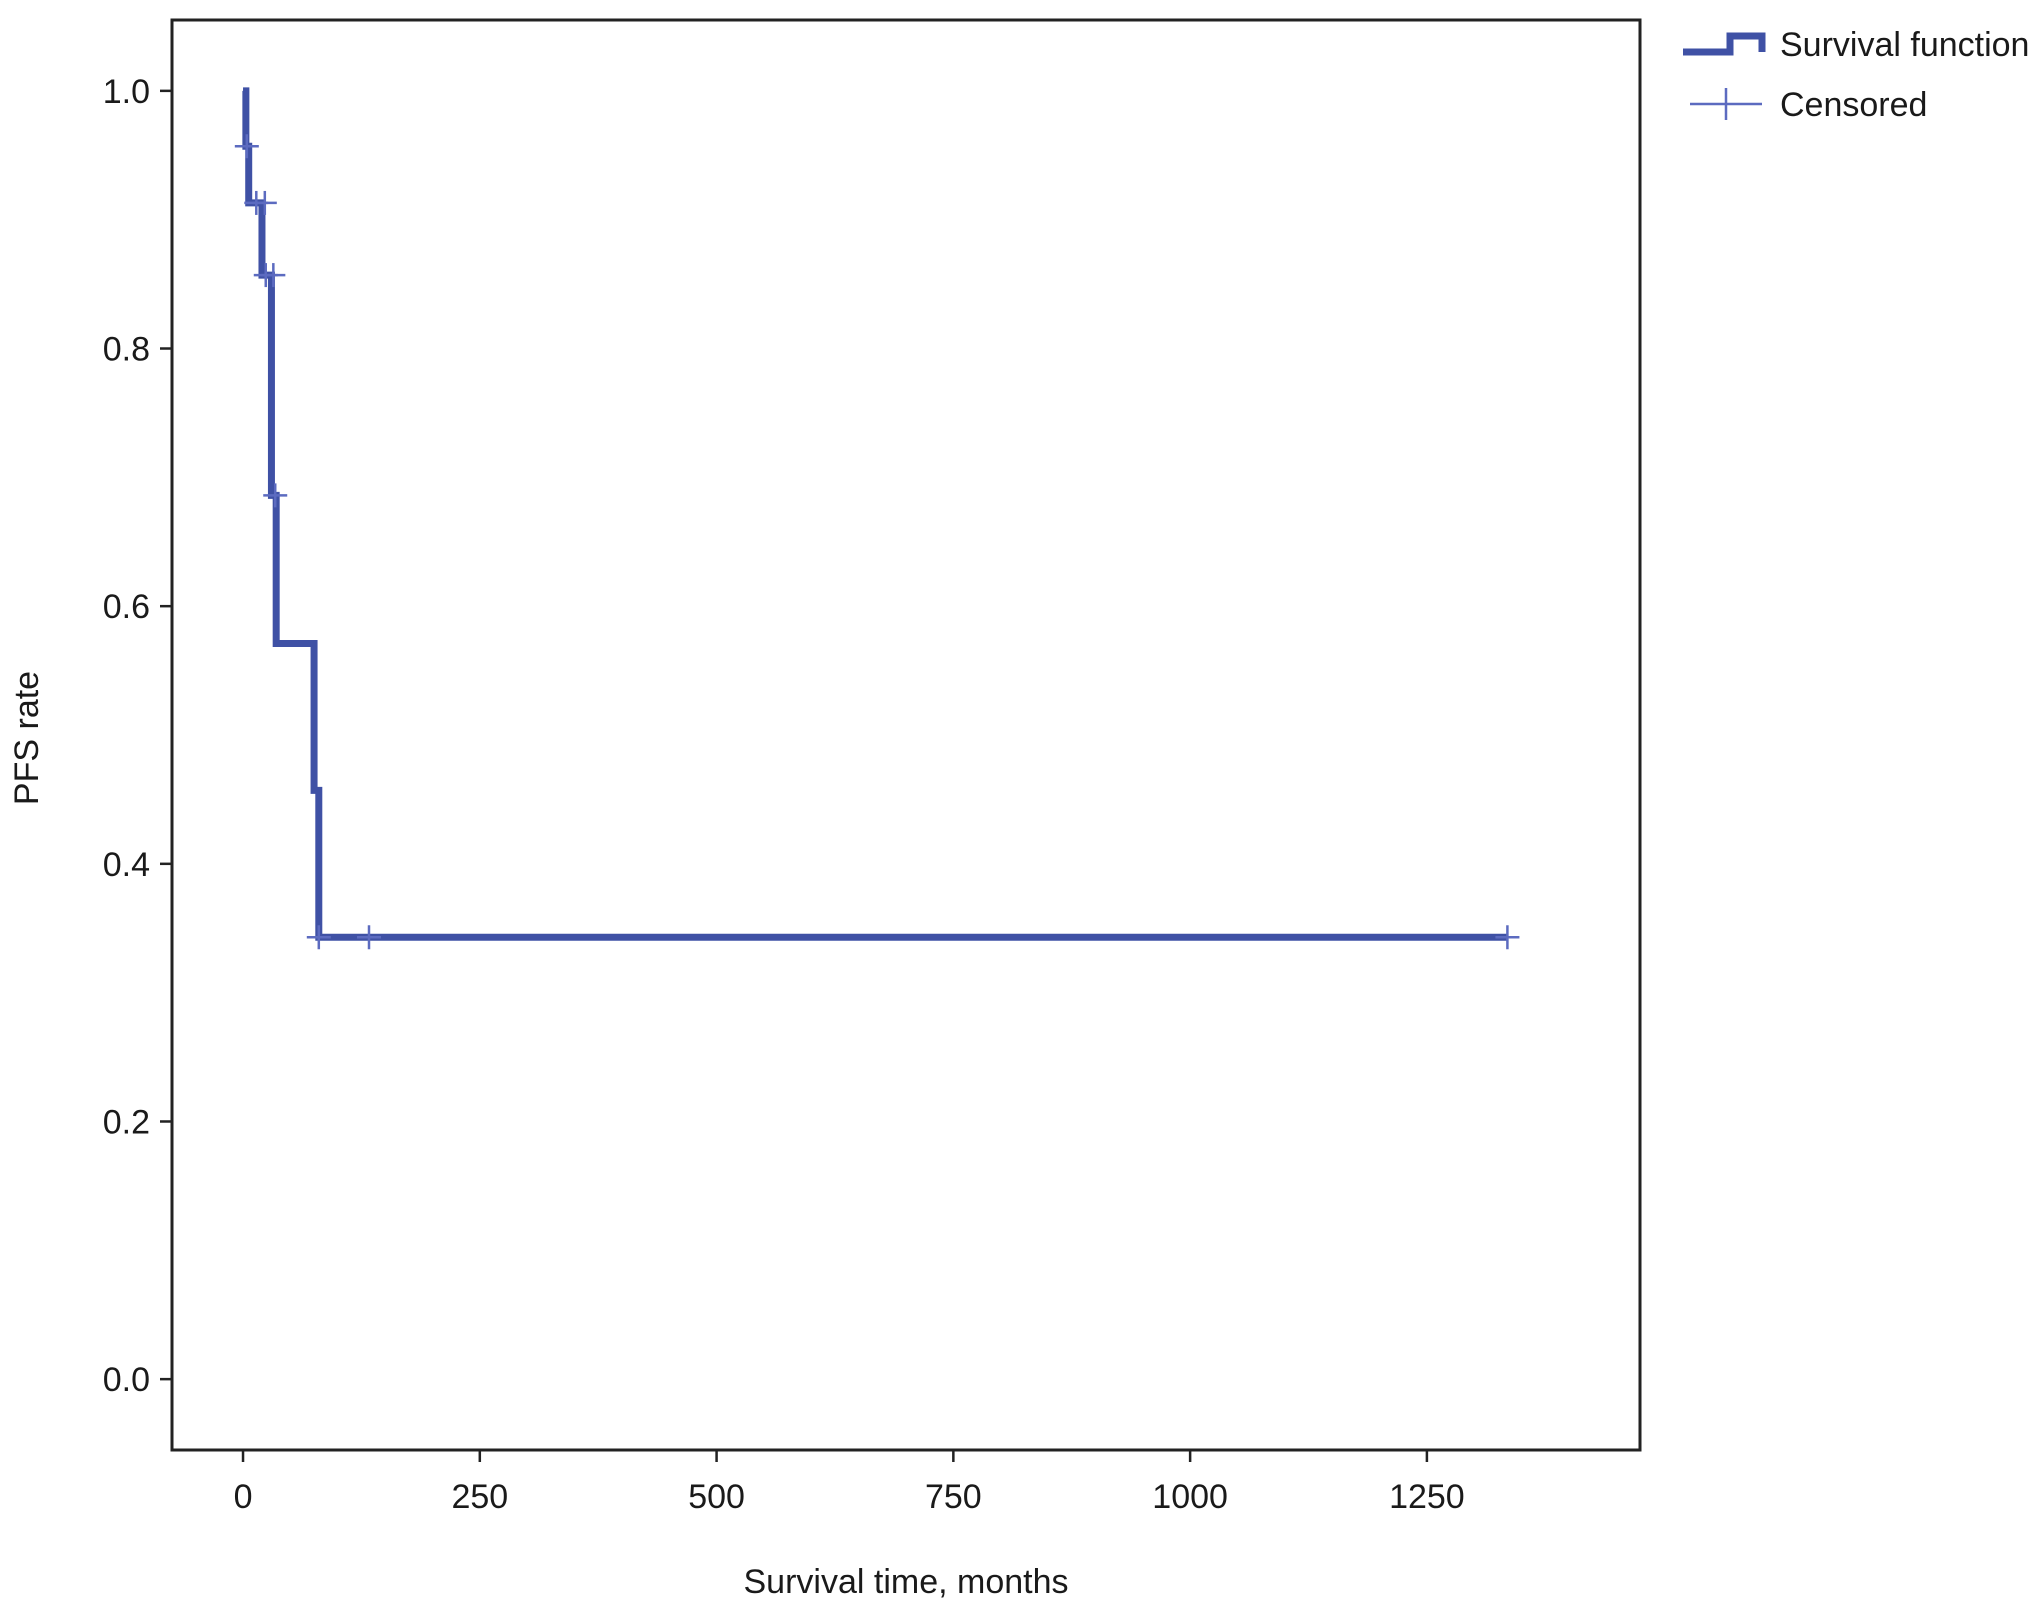  I want to click on x-tick-label: 1250, so click(1427, 1497).